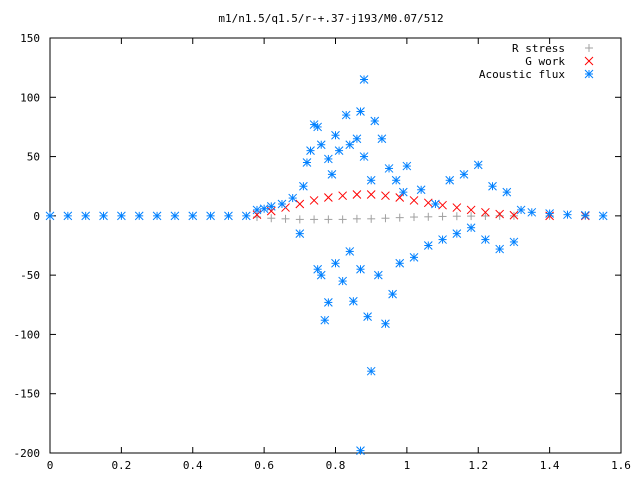 The image size is (640, 480). What do you see at coordinates (538, 48) in the screenshot?
I see `legend-label: R stress` at bounding box center [538, 48].